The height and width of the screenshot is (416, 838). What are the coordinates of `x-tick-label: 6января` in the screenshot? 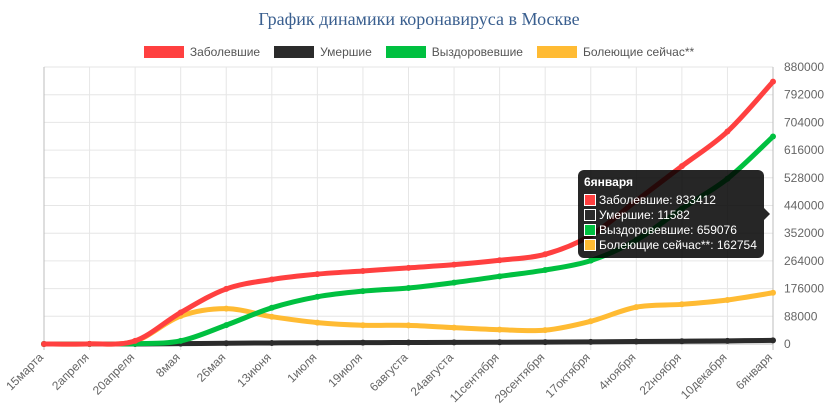 It's located at (754, 371).